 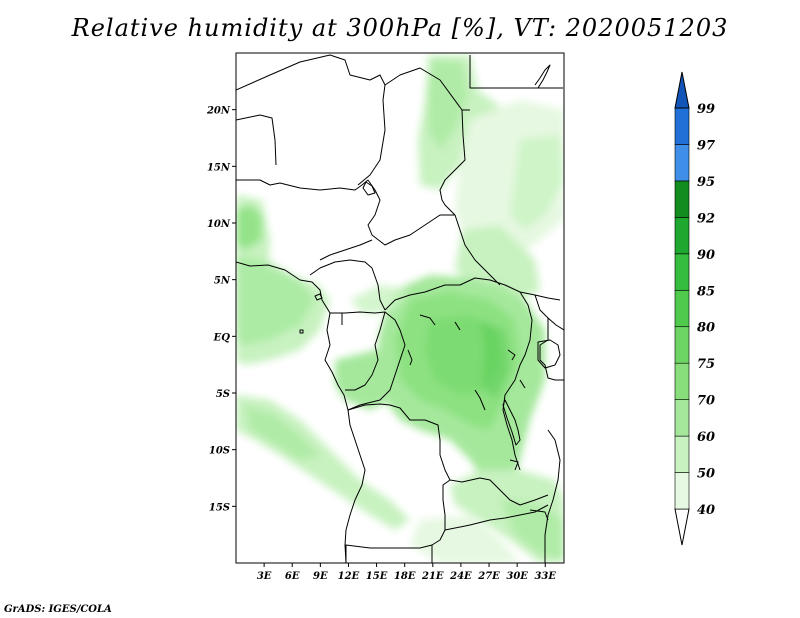 I want to click on x-tick-label: 12E, so click(x=349, y=576).